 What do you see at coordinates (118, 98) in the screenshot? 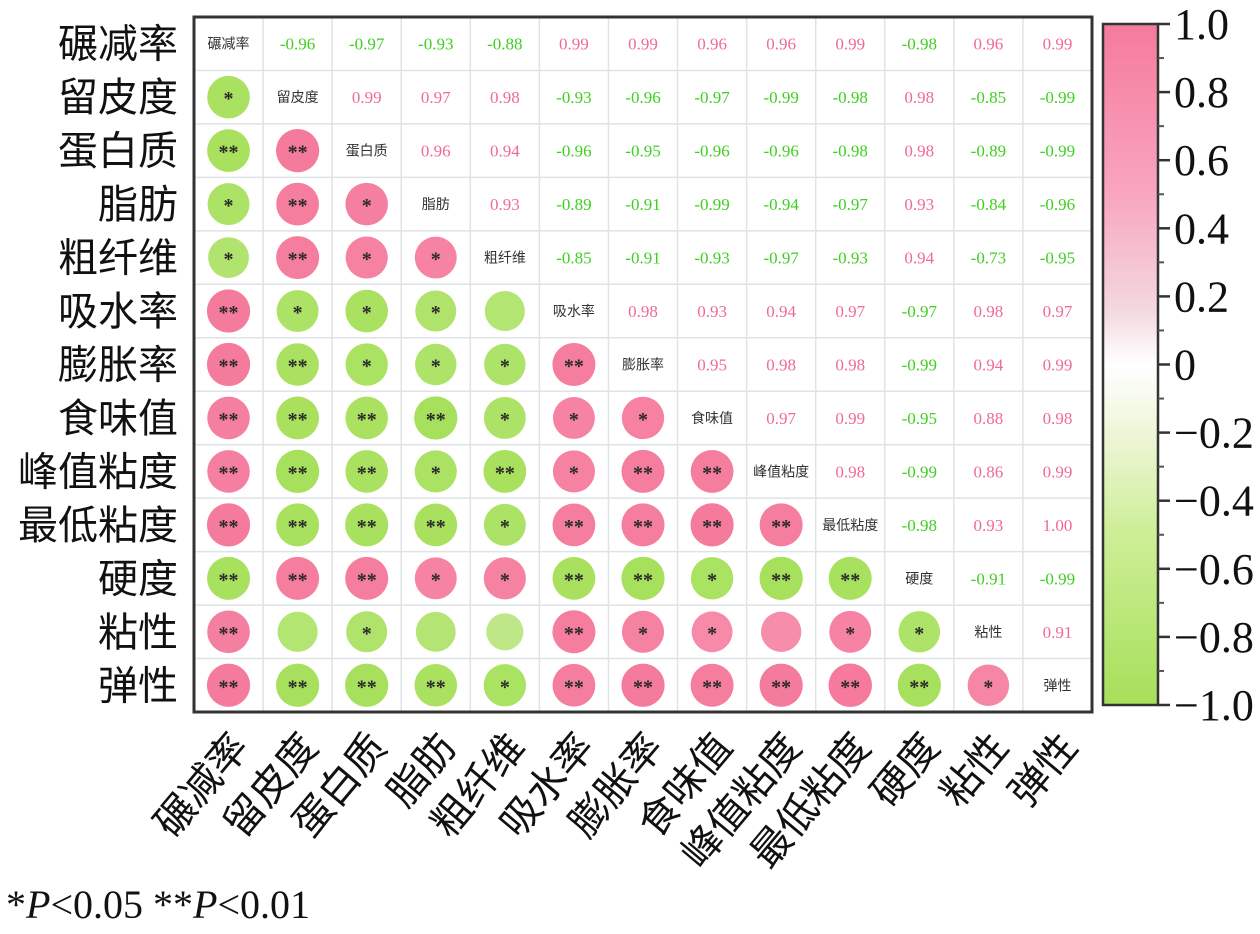
I see `row-label: 留皮度` at bounding box center [118, 98].